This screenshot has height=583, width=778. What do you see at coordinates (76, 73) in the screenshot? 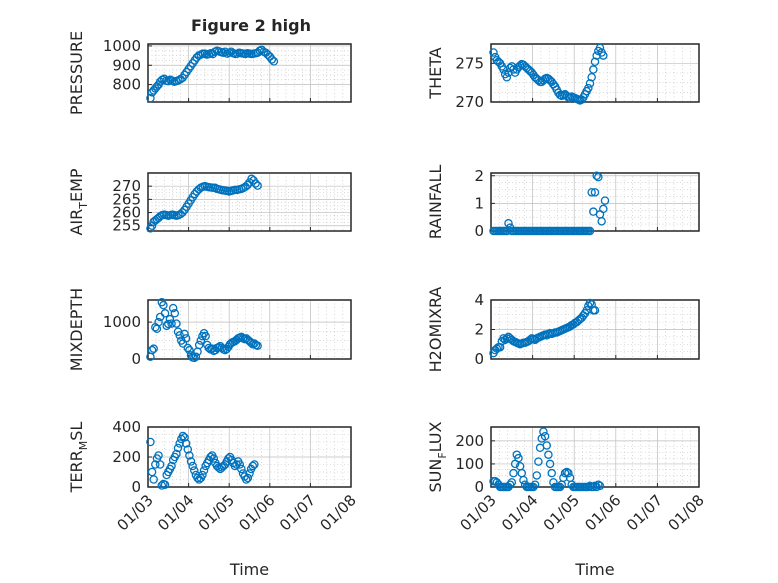
I see `y-axis-label: PRESSURE` at bounding box center [76, 73].